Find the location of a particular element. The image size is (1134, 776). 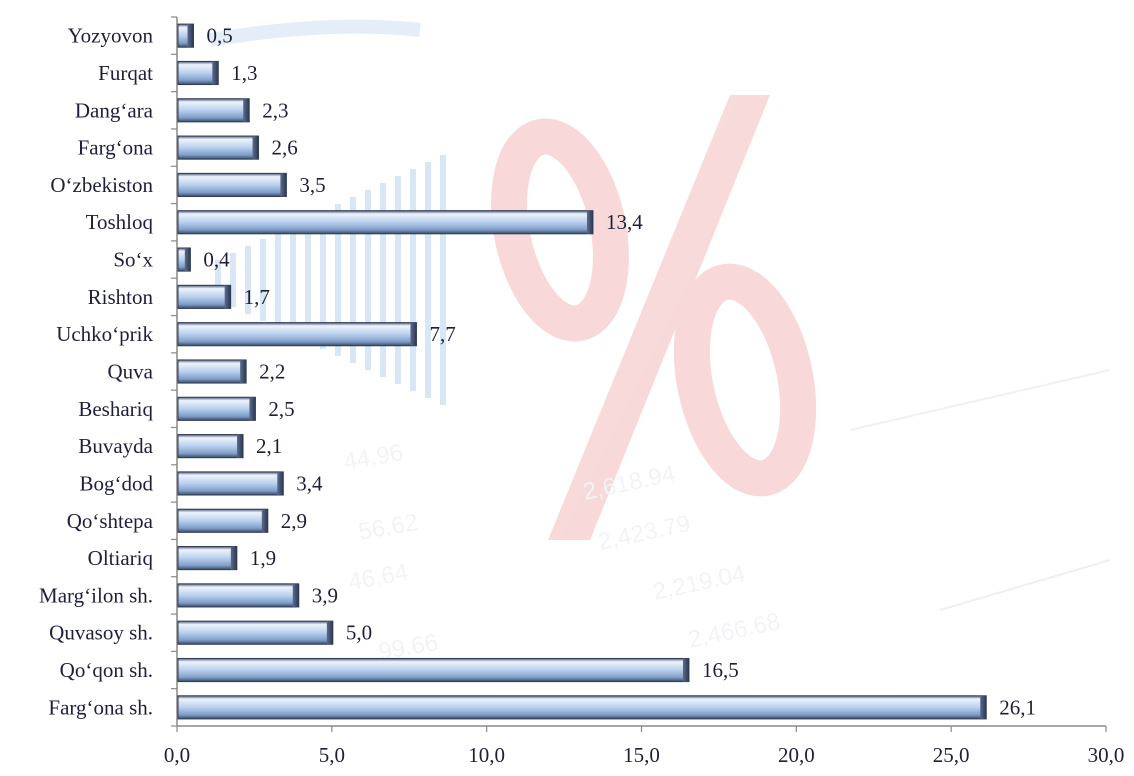

category-label: Farg‘ona is located at coordinates (116, 148).